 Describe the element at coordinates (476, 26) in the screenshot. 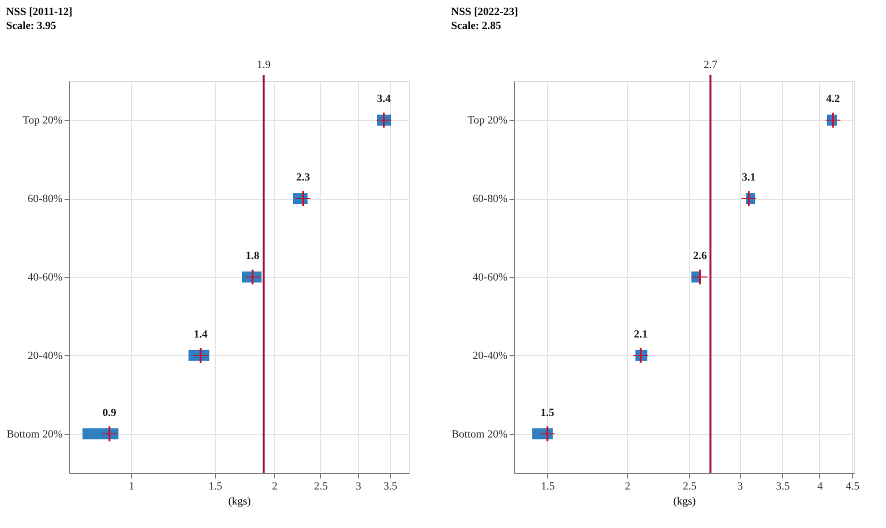

I see `chart-subtitle: Scale: 2.85` at that location.